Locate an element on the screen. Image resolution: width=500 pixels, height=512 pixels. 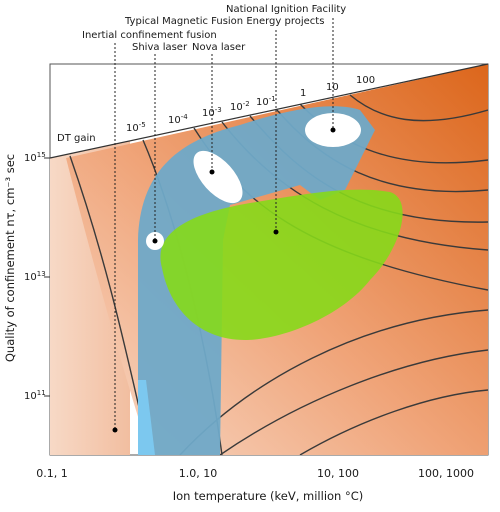
x-axis-title: Ion temperature (keV, million °C) is located at coordinates (268, 496).